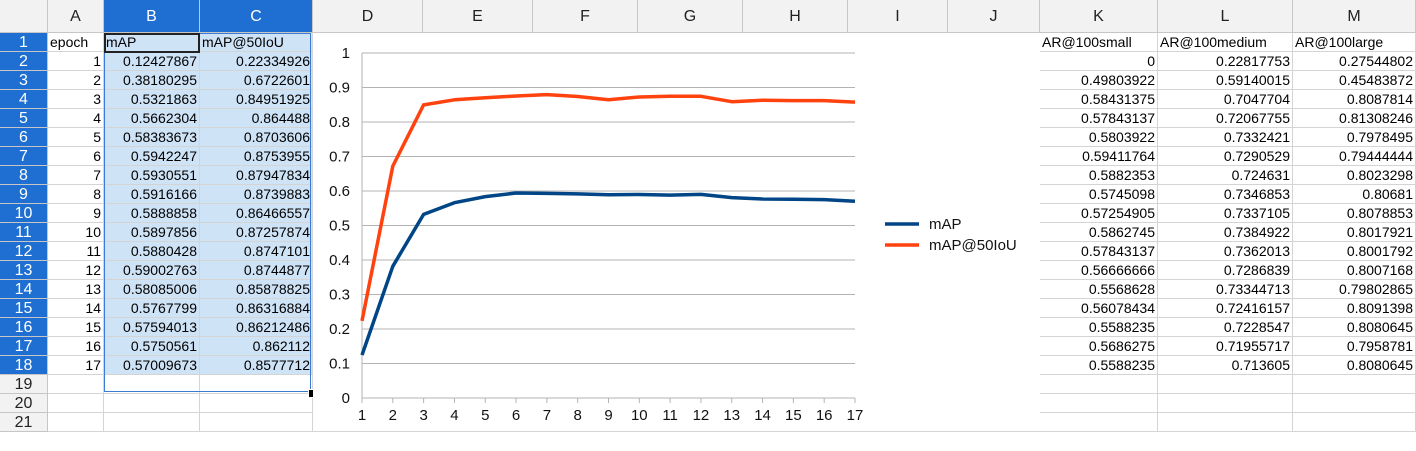 The height and width of the screenshot is (451, 1416). What do you see at coordinates (256, 175) in the screenshot?
I see `data-cell: 0.87947834` at bounding box center [256, 175].